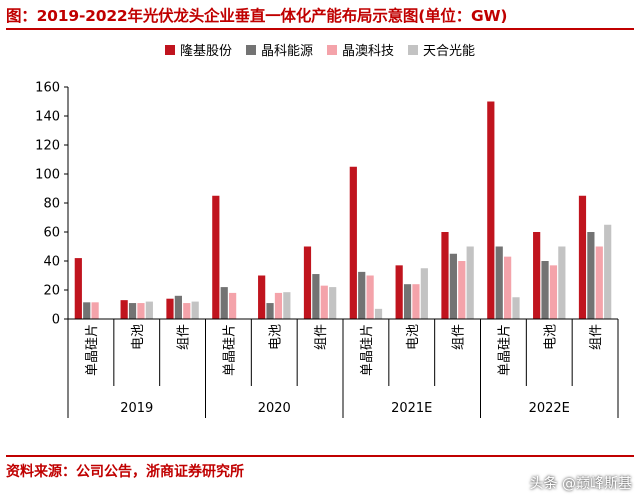 The width and height of the screenshot is (640, 502). Describe the element at coordinates (51, 233) in the screenshot. I see `y-tick-label: 60` at that location.